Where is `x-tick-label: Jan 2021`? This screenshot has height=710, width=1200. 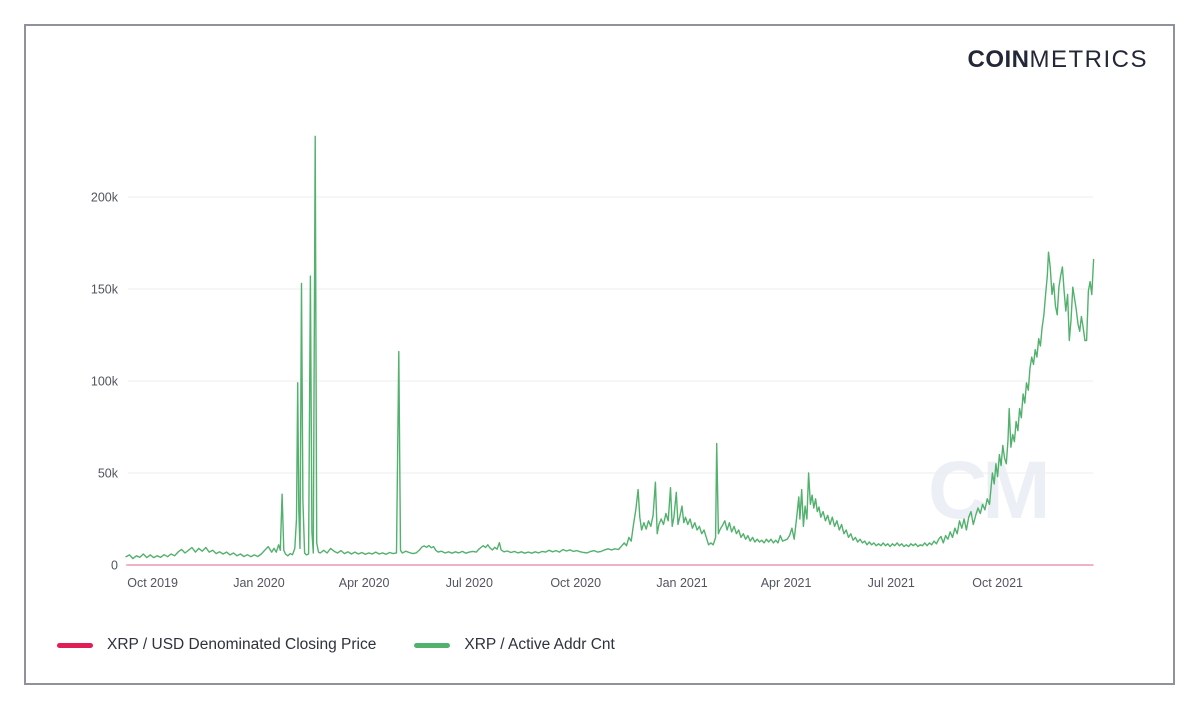
x-tick-label: Jan 2021 is located at coordinates (681, 583).